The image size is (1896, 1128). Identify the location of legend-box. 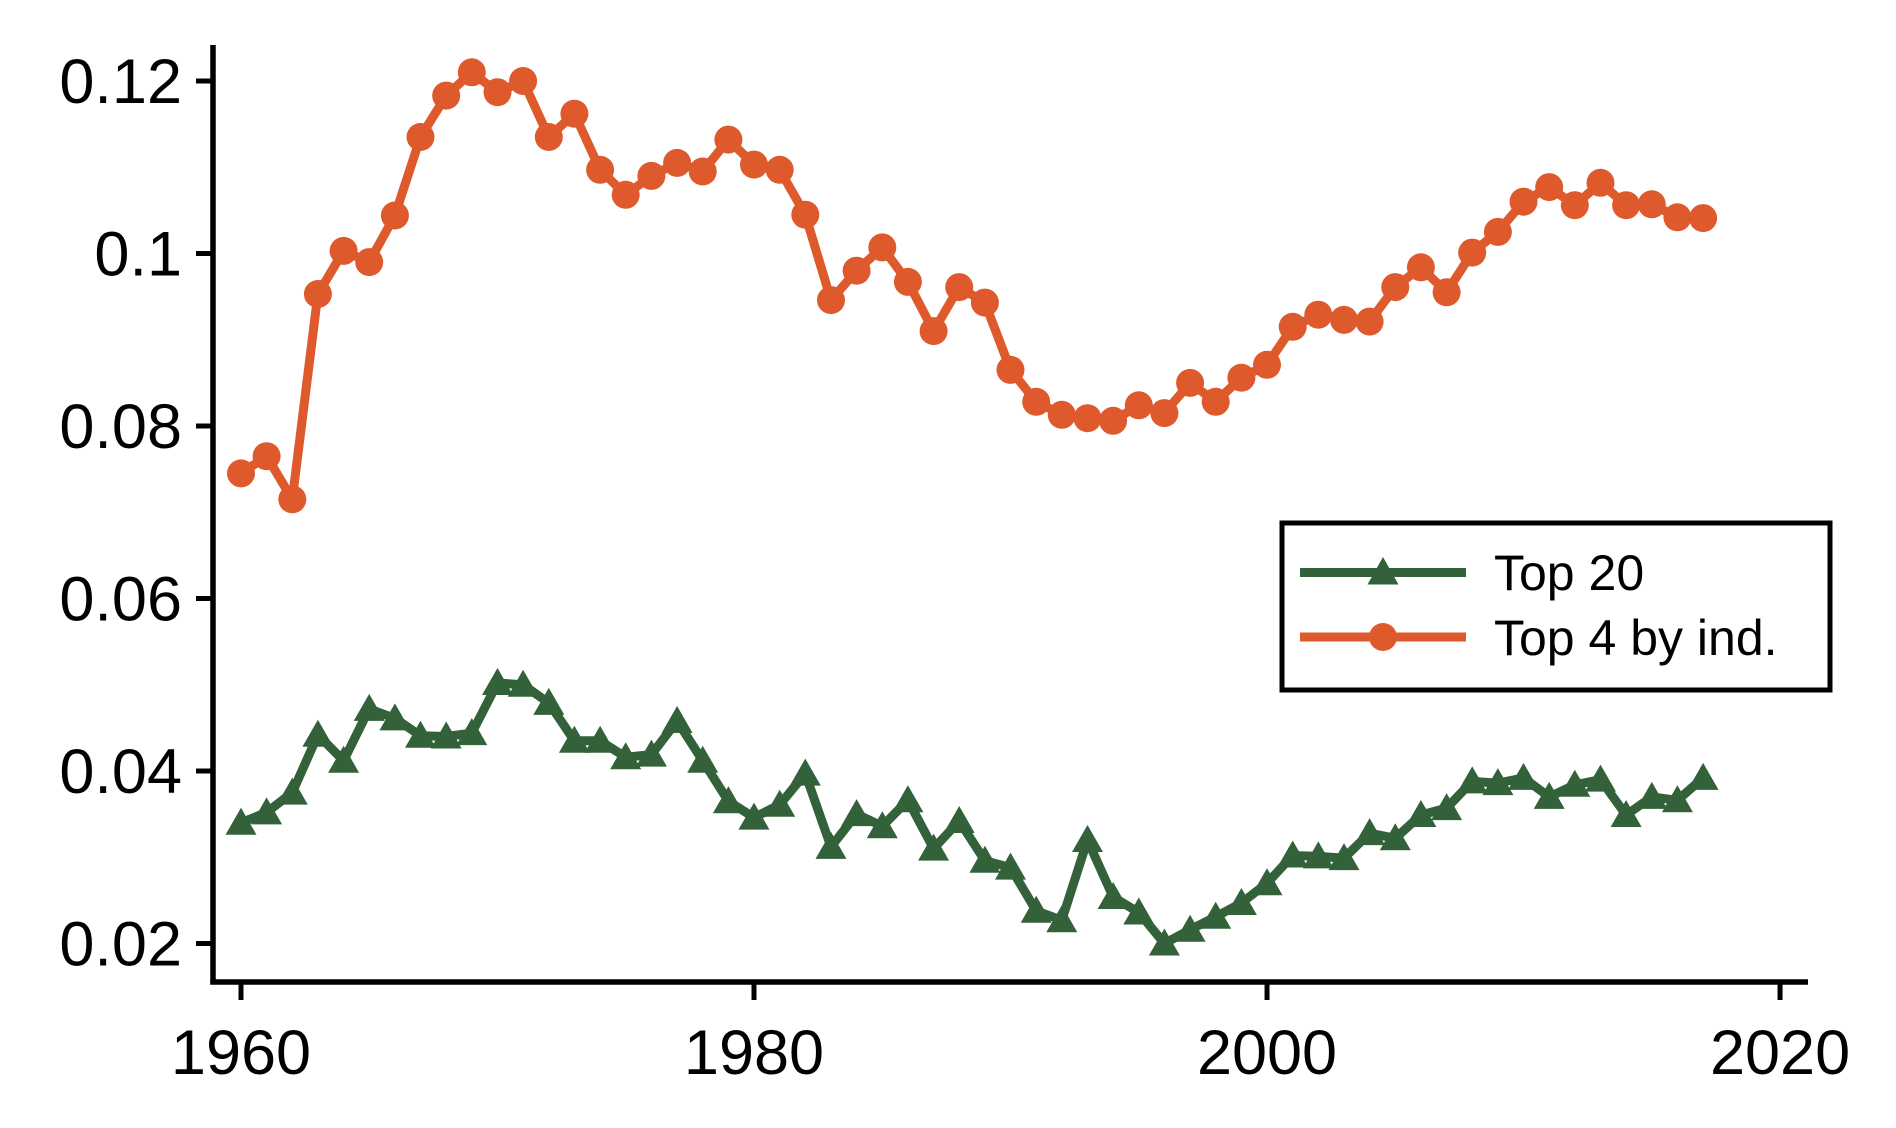
(1556, 606).